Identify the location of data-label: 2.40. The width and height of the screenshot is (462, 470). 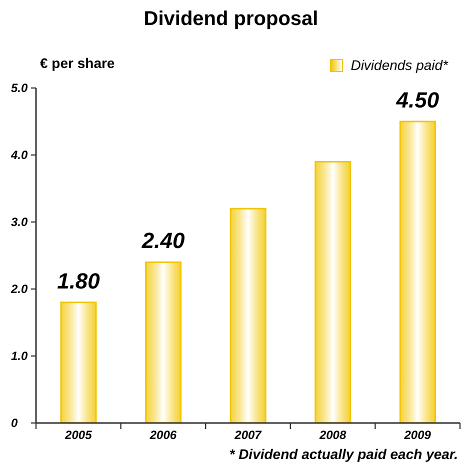
(163, 241).